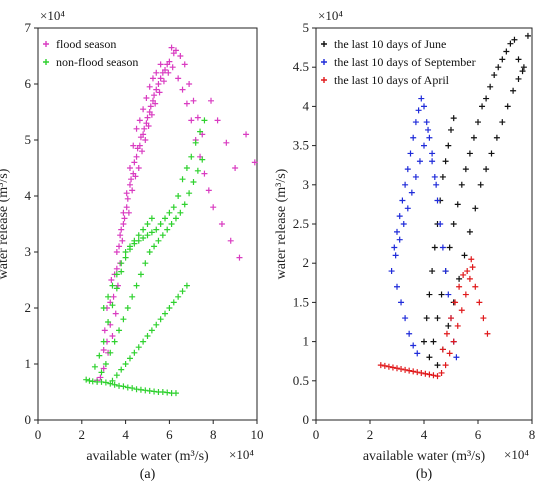  Describe the element at coordinates (516, 454) in the screenshot. I see `panel-2-x-multiplier: ×10⁴` at that location.